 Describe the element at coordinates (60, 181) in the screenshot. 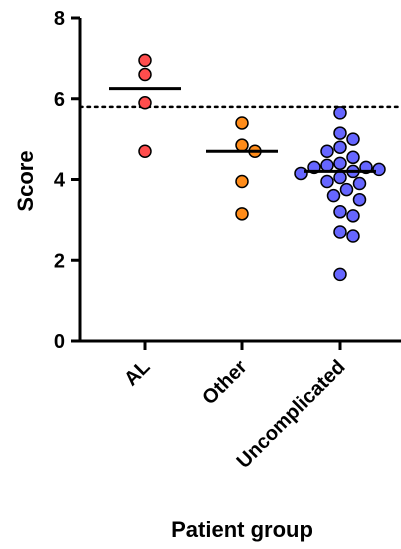

I see `y-tick-label: 4` at that location.